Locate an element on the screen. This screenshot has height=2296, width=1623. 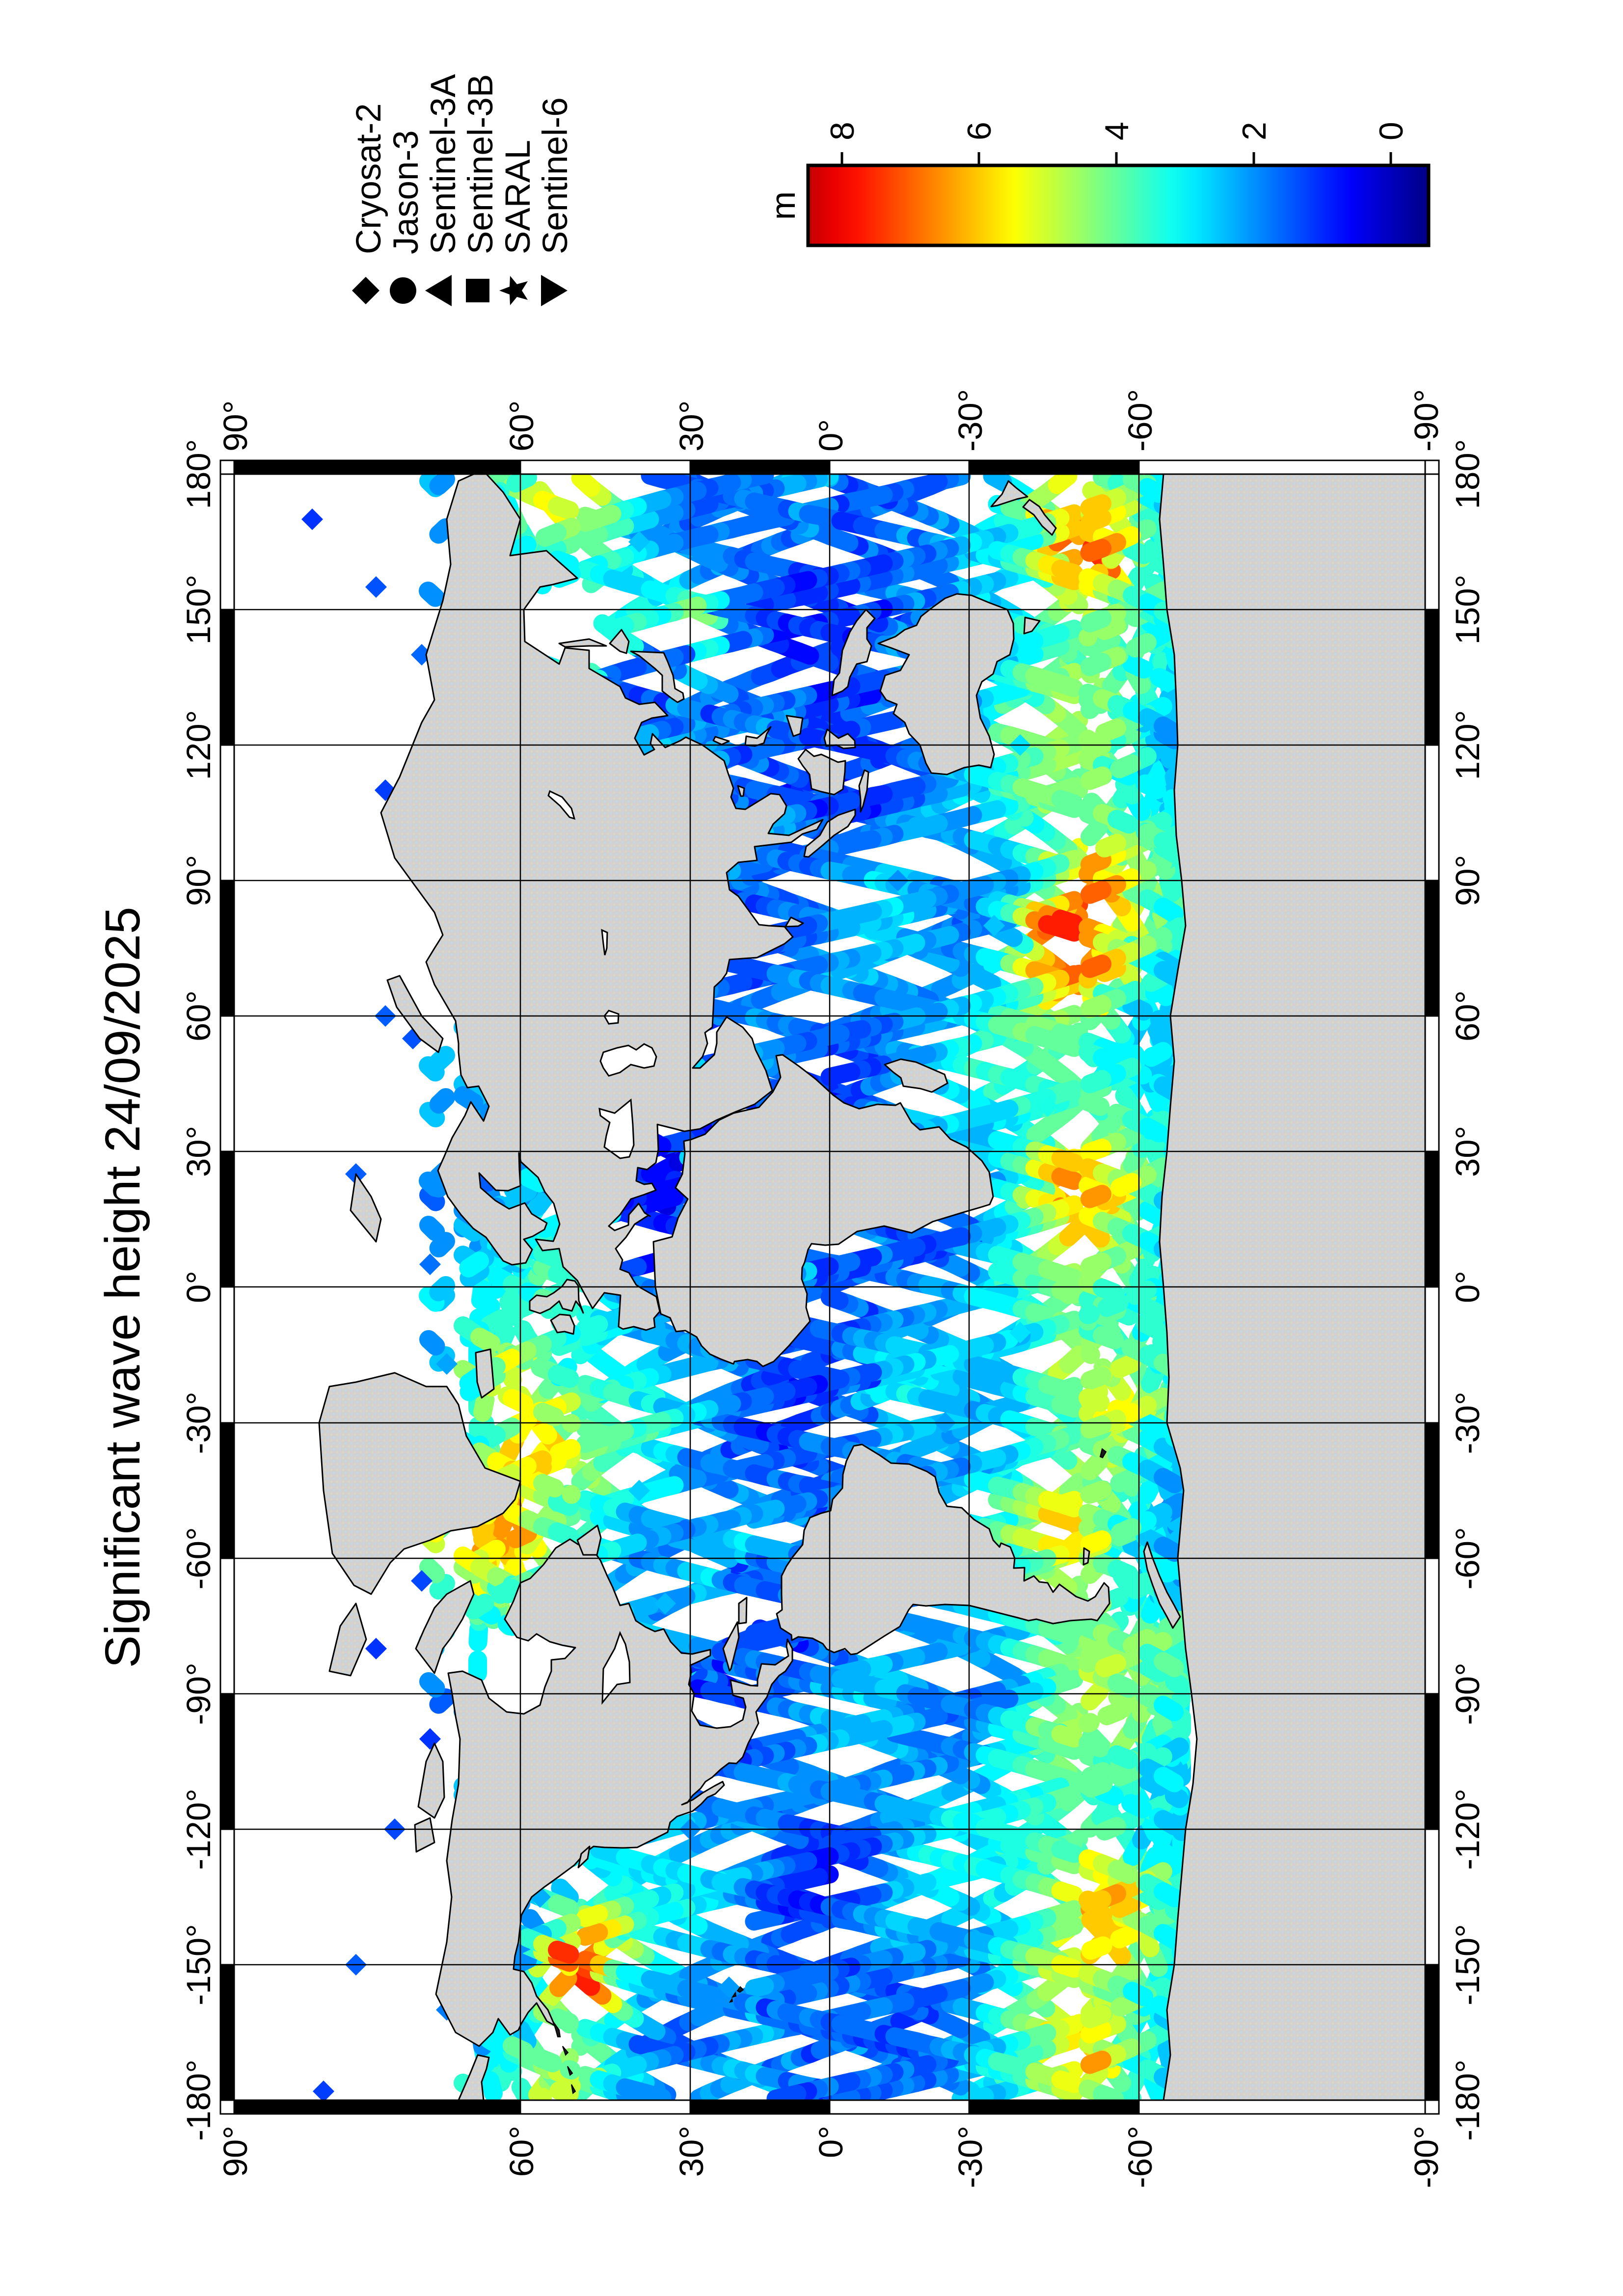
svg-text: 0 is located at coordinates (1392, 131).